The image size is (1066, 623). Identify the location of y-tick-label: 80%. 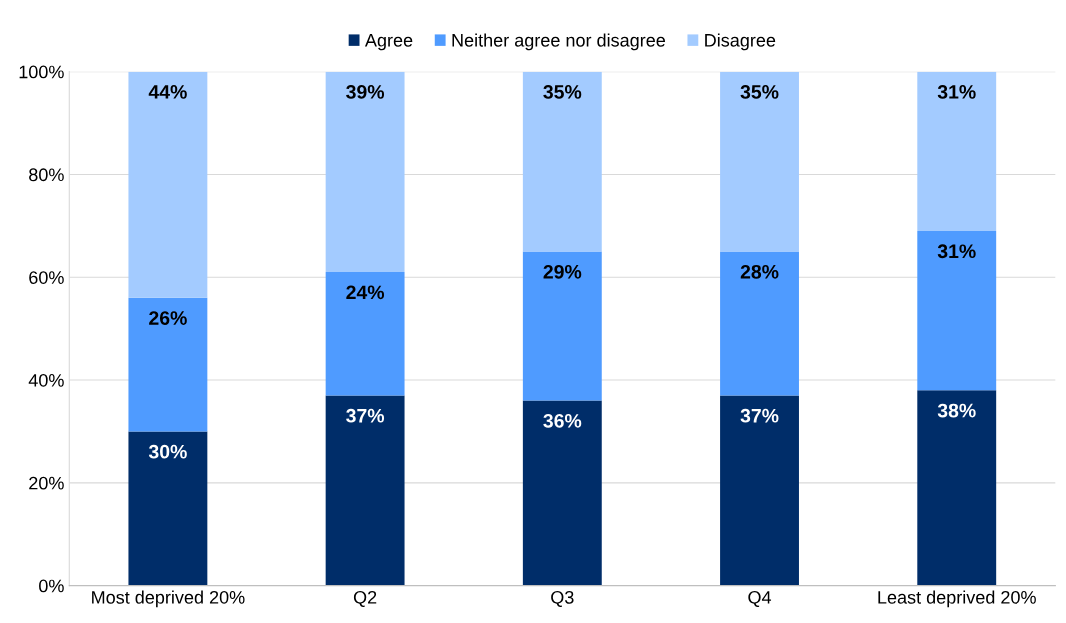
(46, 175).